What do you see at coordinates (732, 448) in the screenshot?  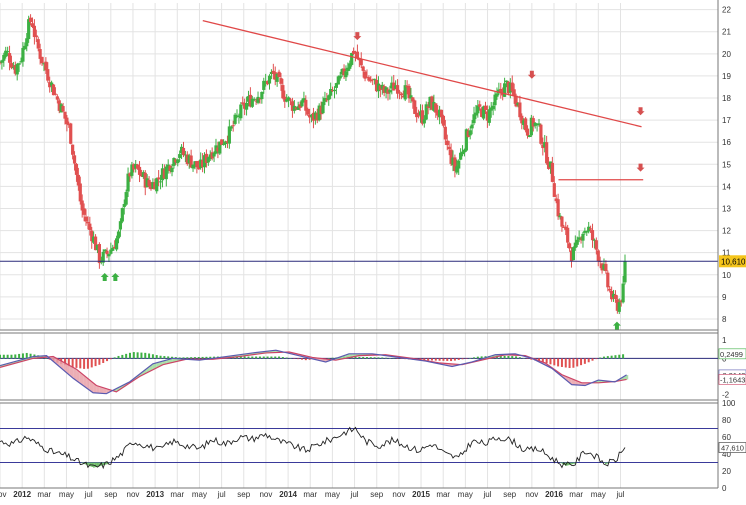 I see `rsi-value-label: 47,610` at bounding box center [732, 448].